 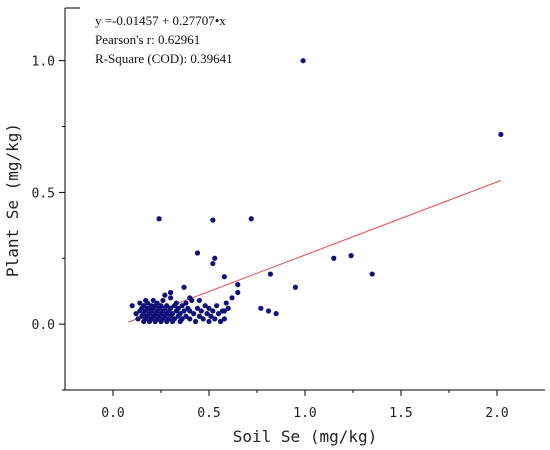 What do you see at coordinates (112, 413) in the screenshot?
I see `x-tick-label: 0.0` at bounding box center [112, 413].